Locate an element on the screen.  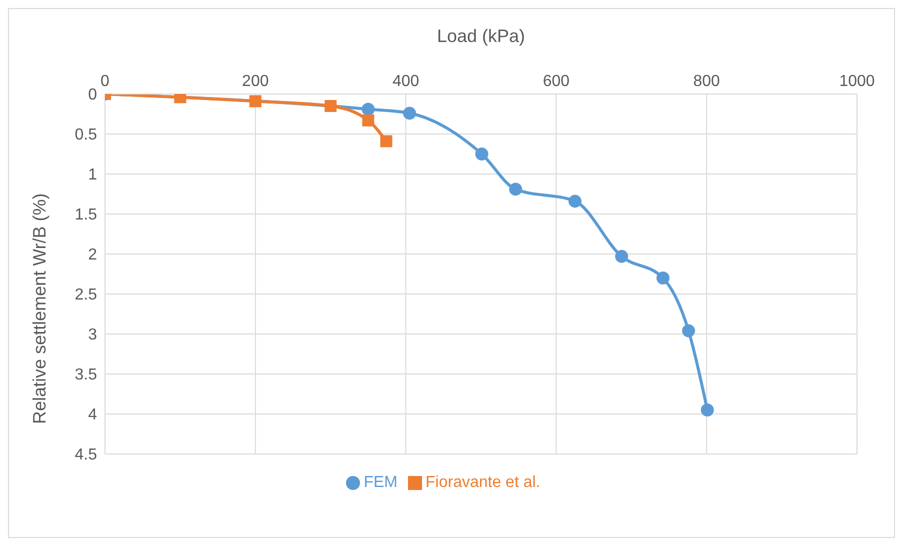
y-tick-label: 4 is located at coordinates (93, 415).